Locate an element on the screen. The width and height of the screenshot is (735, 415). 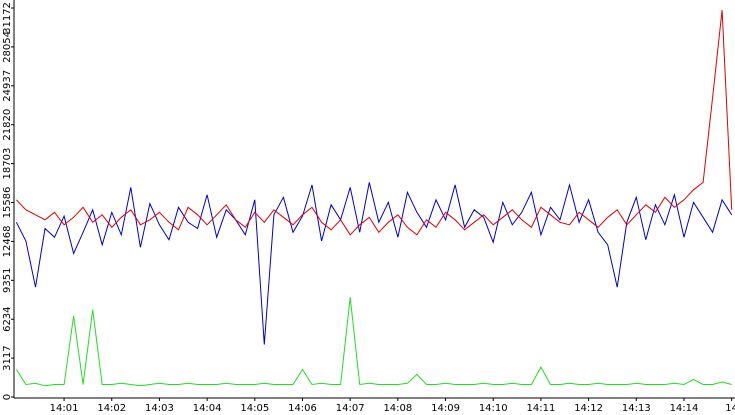
y-tick-label: 12468 is located at coordinates (7, 242).